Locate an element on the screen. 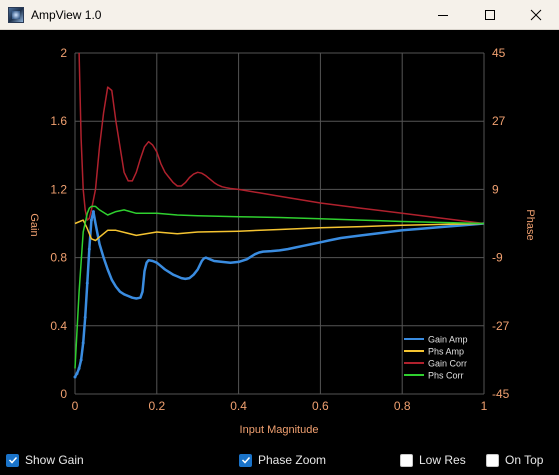  x-tick-label: 0.6 is located at coordinates (320, 406).